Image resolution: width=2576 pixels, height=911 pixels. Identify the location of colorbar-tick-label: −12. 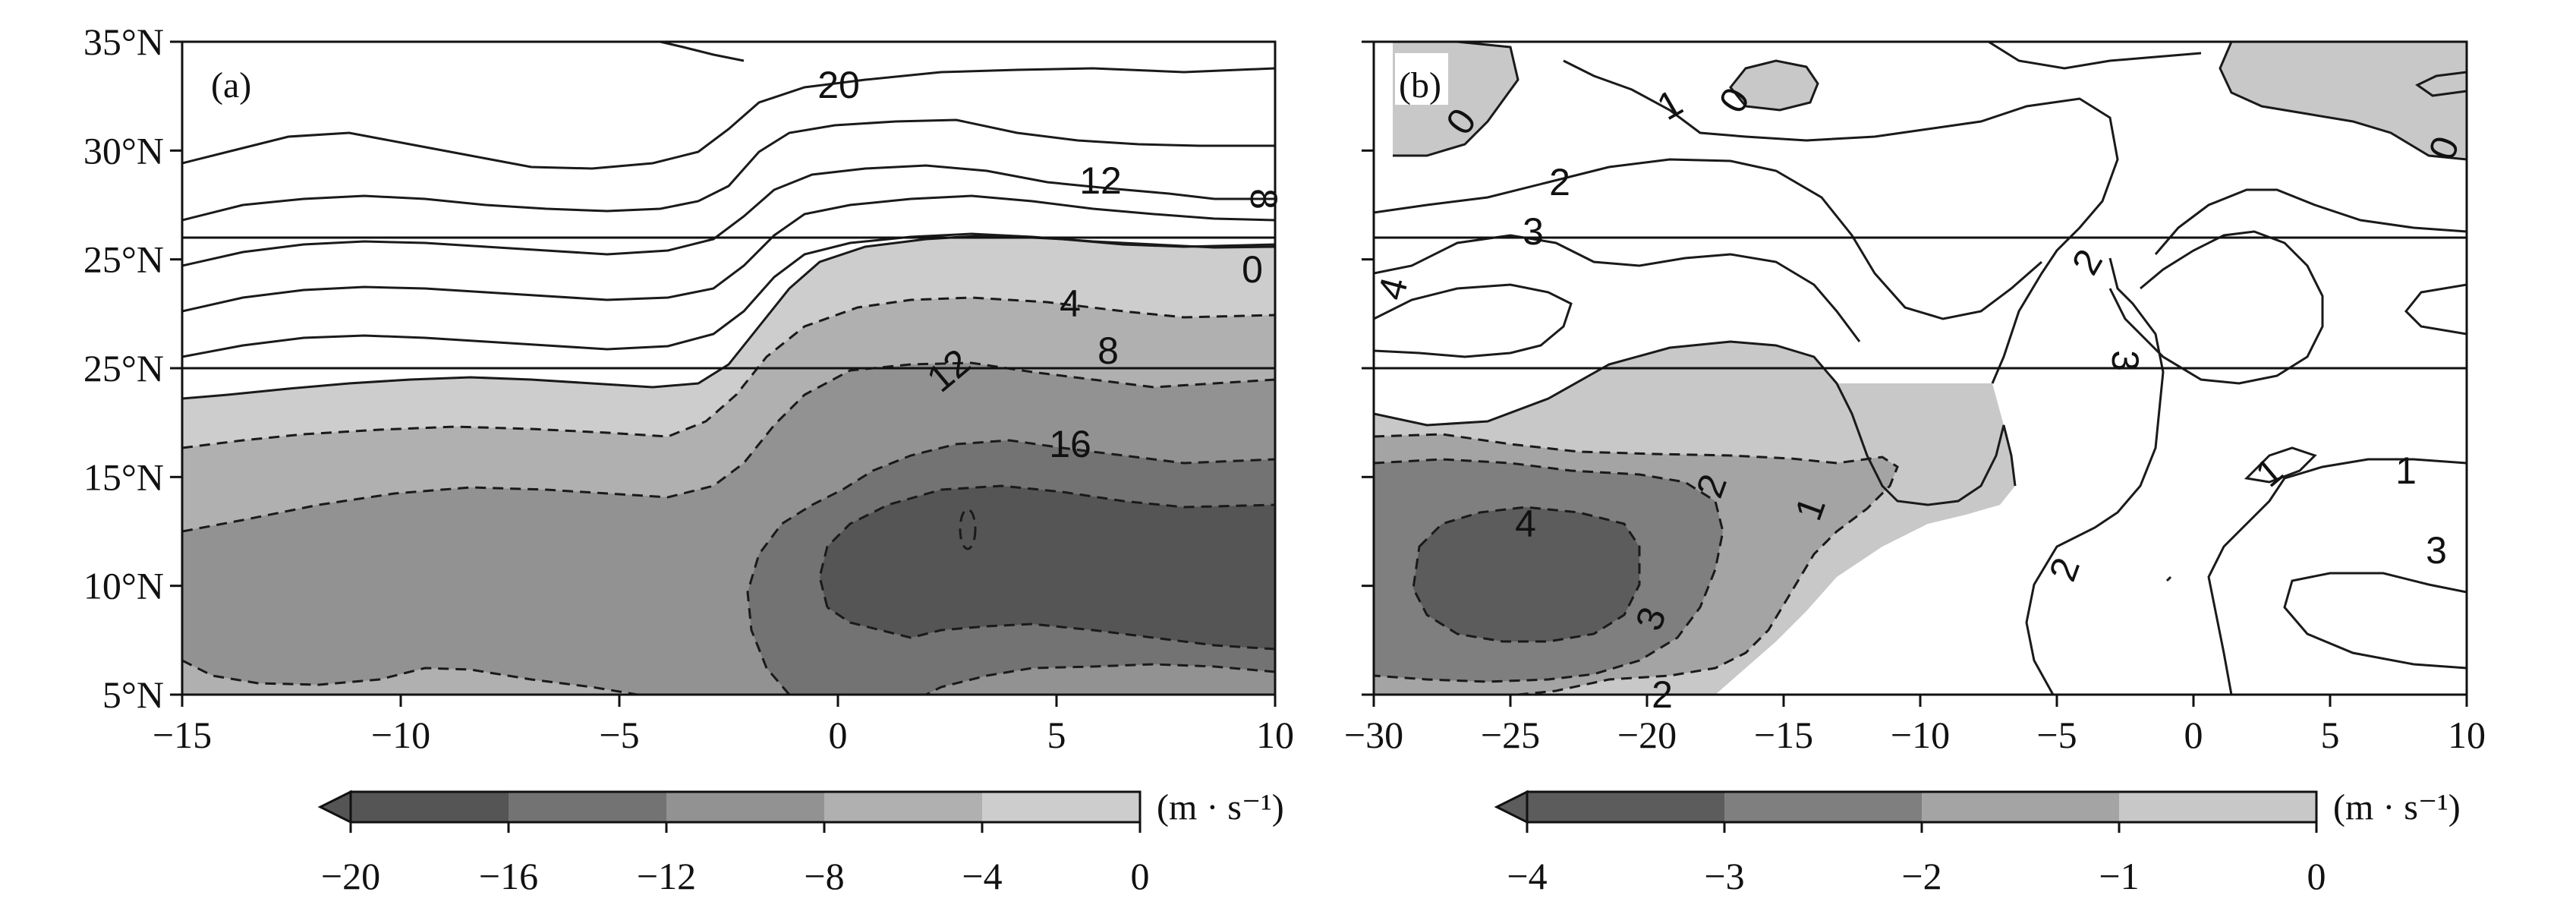
(666, 876).